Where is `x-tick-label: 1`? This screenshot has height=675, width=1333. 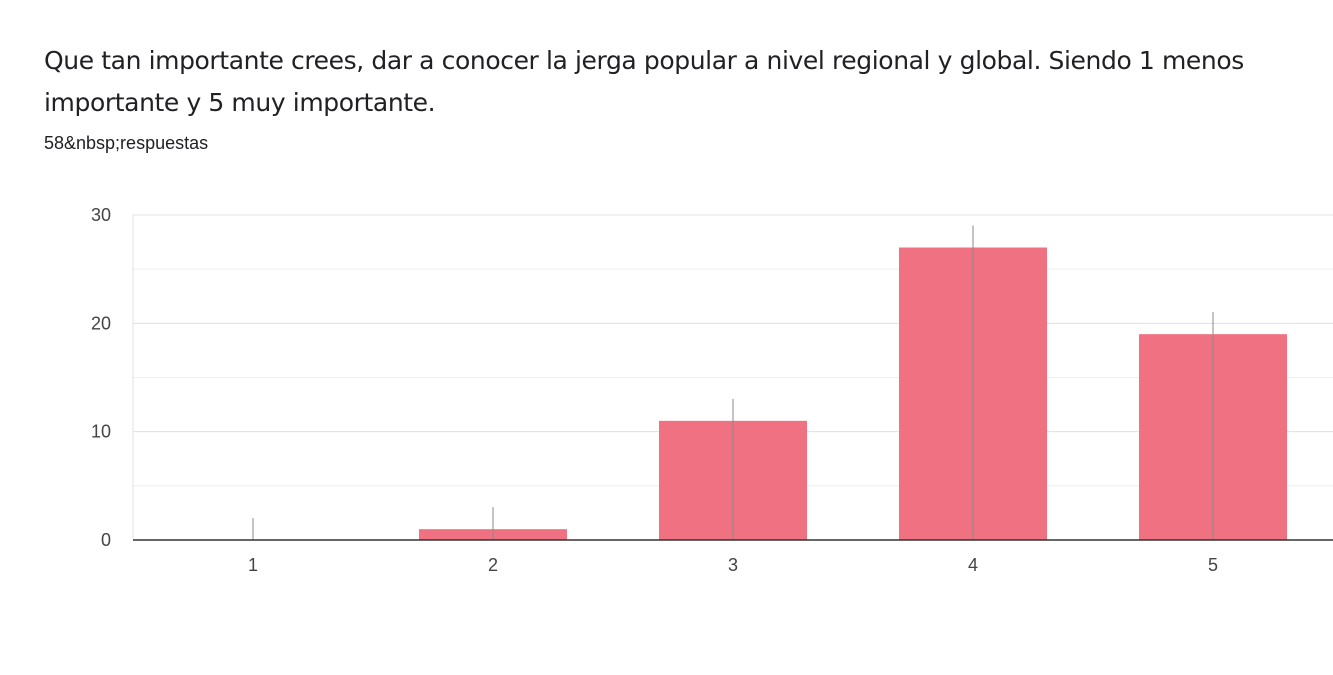
x-tick-label: 1 is located at coordinates (253, 565).